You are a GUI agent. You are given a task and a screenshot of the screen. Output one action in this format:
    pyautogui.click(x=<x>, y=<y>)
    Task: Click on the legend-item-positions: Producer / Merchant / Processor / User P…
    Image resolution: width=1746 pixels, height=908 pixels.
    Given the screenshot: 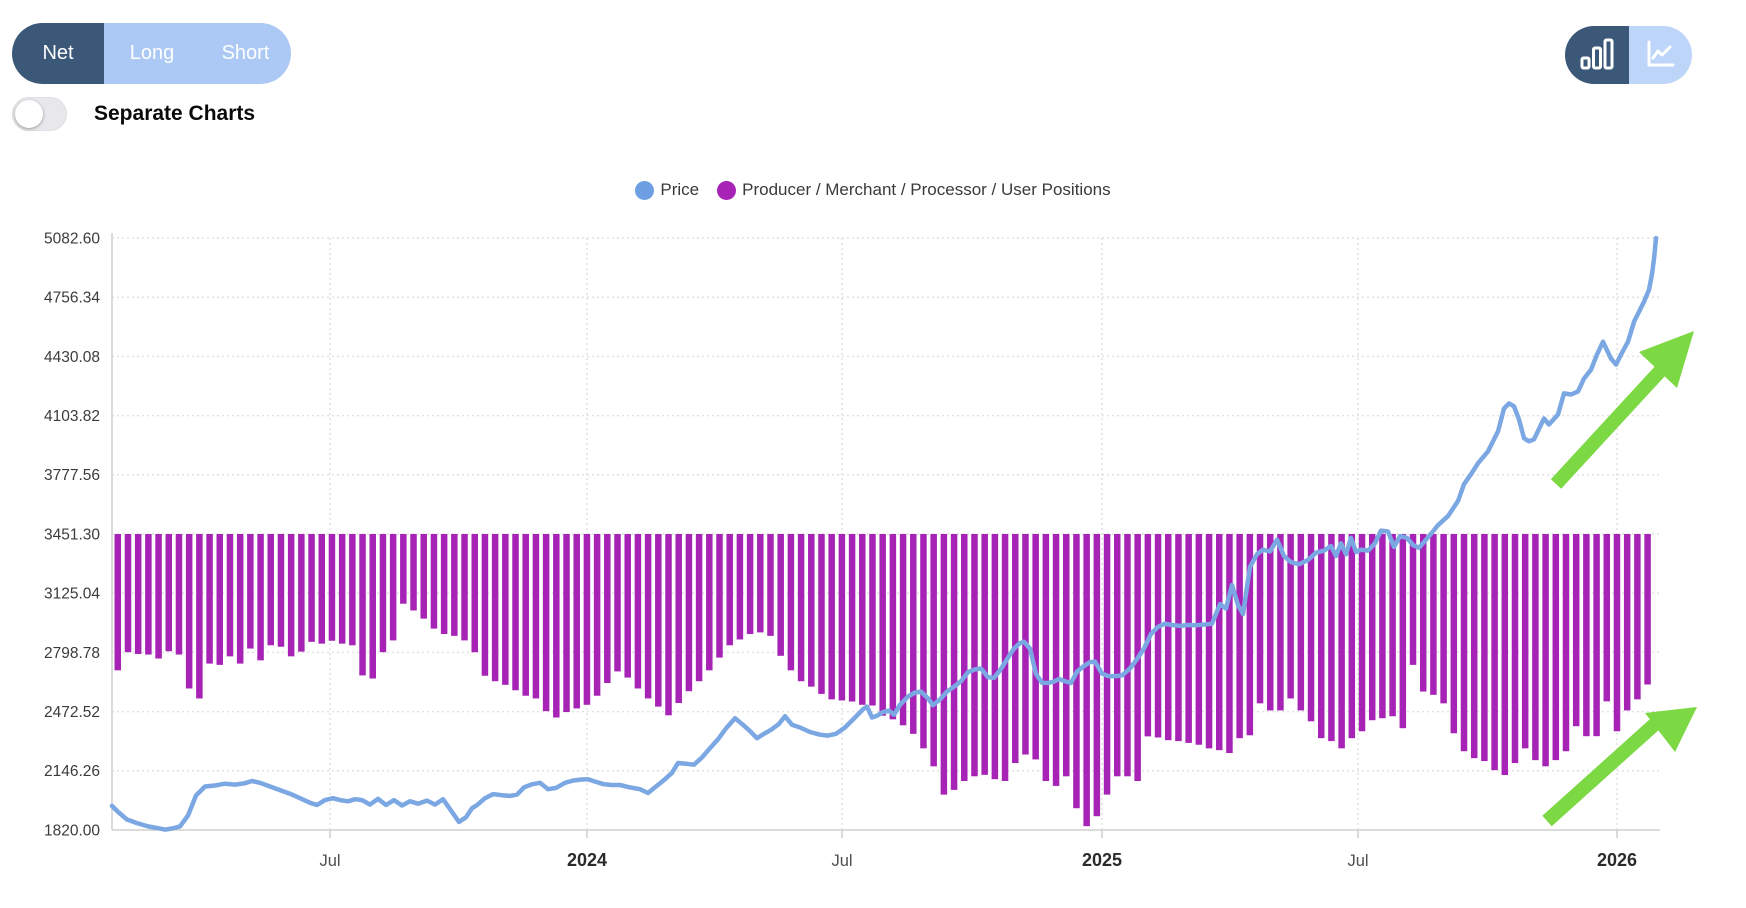 What is the action you would take?
    pyautogui.click(x=914, y=190)
    